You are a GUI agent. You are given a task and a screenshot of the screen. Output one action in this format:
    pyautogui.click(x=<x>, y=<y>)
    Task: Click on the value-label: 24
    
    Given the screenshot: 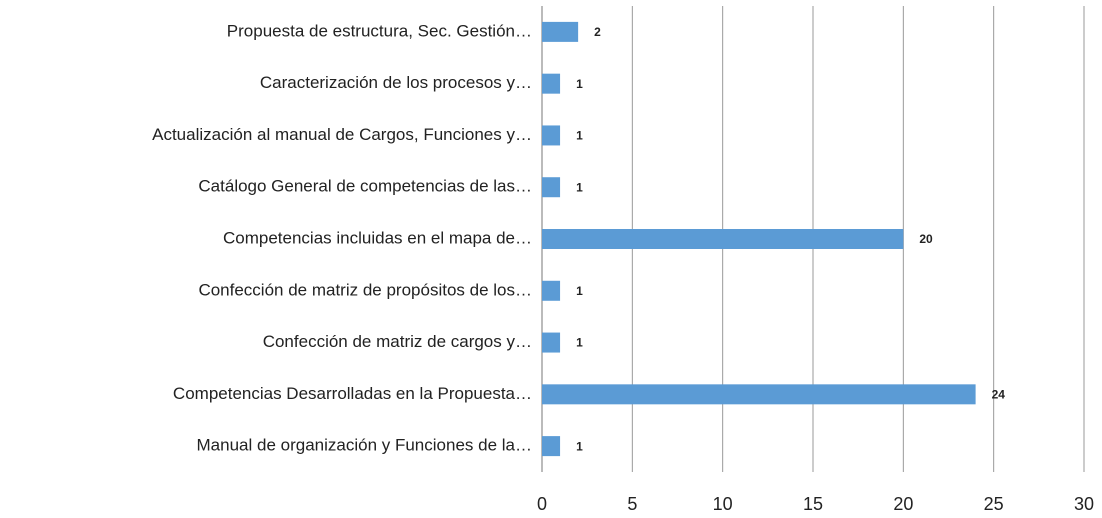 What is the action you would take?
    pyautogui.click(x=999, y=395)
    